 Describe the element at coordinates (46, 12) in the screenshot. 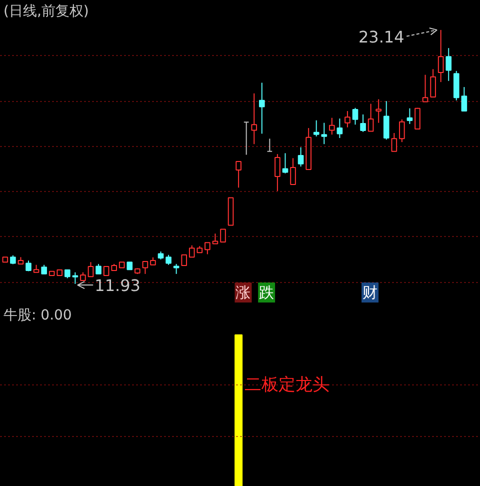

I see `chart-title: (日线,前复权)` at that location.